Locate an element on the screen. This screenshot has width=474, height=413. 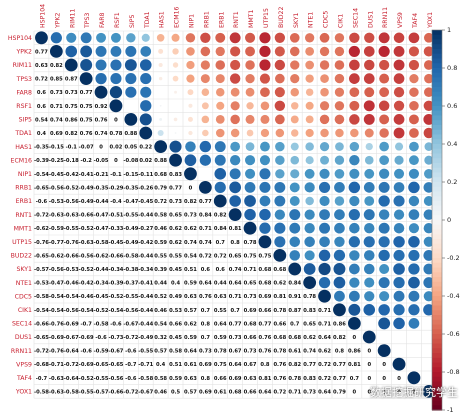
corr-value-label: 0.68 is located at coordinates (279, 338).